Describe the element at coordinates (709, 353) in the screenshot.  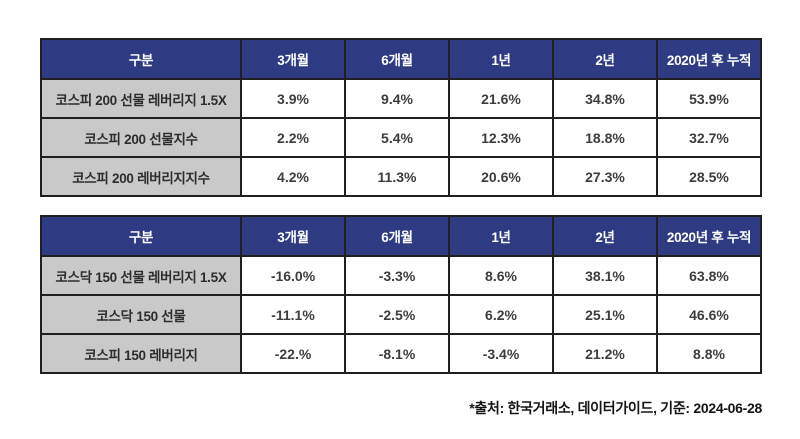
I see `value-cell: 8.8%` at that location.